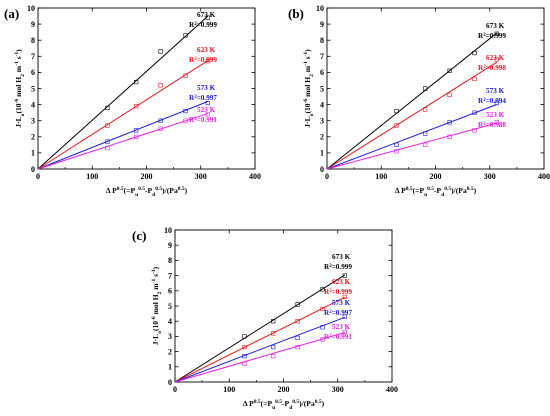 The height and width of the screenshot is (416, 550). Describe the element at coordinates (284, 389) in the screenshot. I see `x-tick-label: 200` at that location.